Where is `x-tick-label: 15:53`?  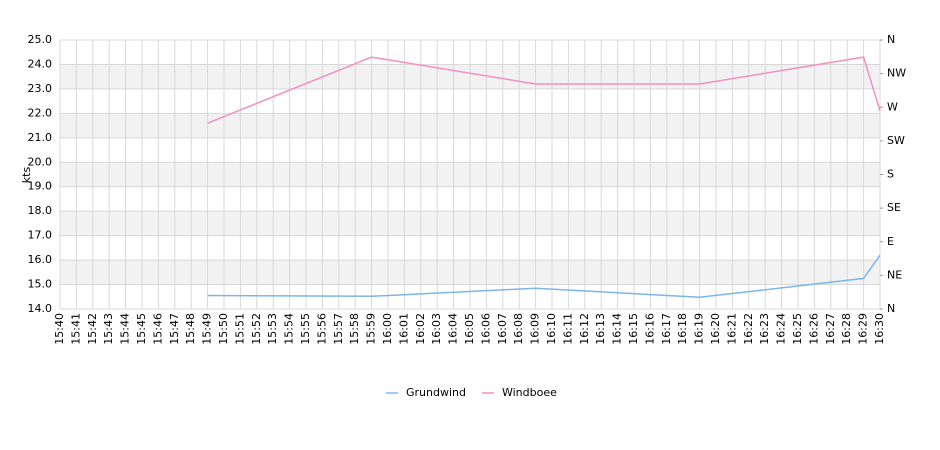 x-tick-label: 15:53 is located at coordinates (272, 329).